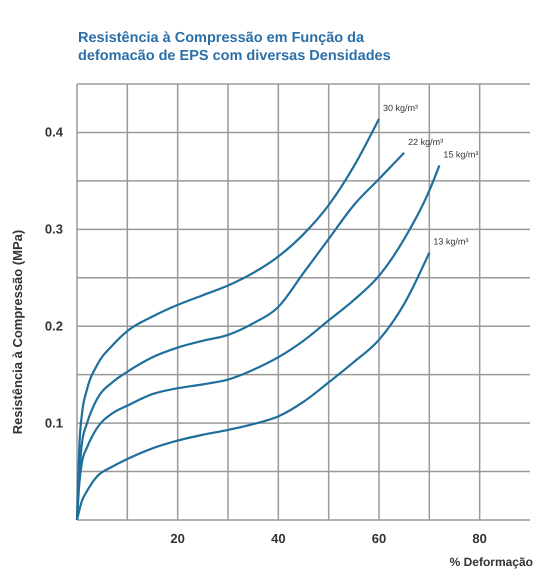 This screenshot has height=572, width=536. I want to click on y-tick-label: 0.1, so click(53, 422).